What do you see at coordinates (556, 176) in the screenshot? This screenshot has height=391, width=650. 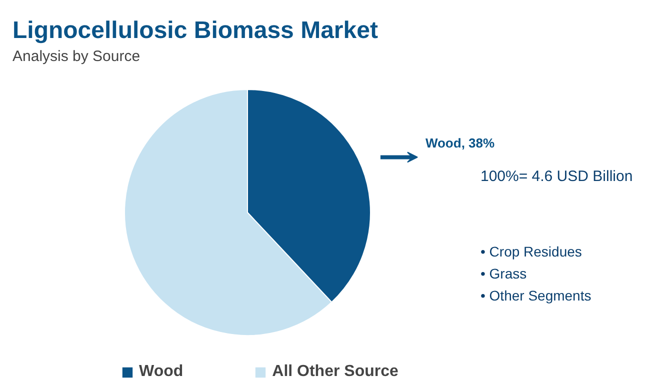 I see `text: 100%= 4.6 USD Billion` at bounding box center [556, 176].